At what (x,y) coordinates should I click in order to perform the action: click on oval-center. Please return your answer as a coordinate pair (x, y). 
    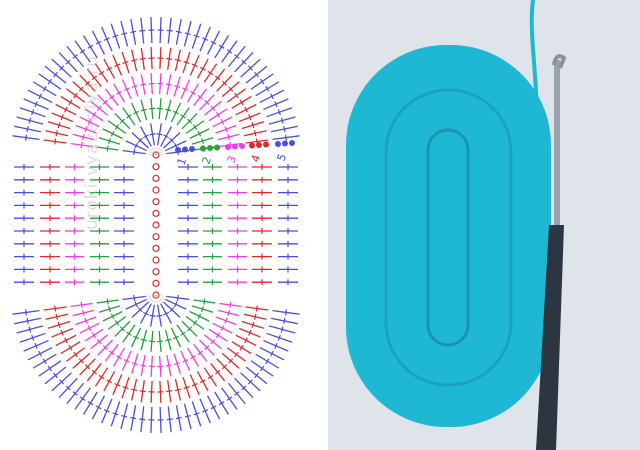
    Looking at the image, I should click on (448, 237).